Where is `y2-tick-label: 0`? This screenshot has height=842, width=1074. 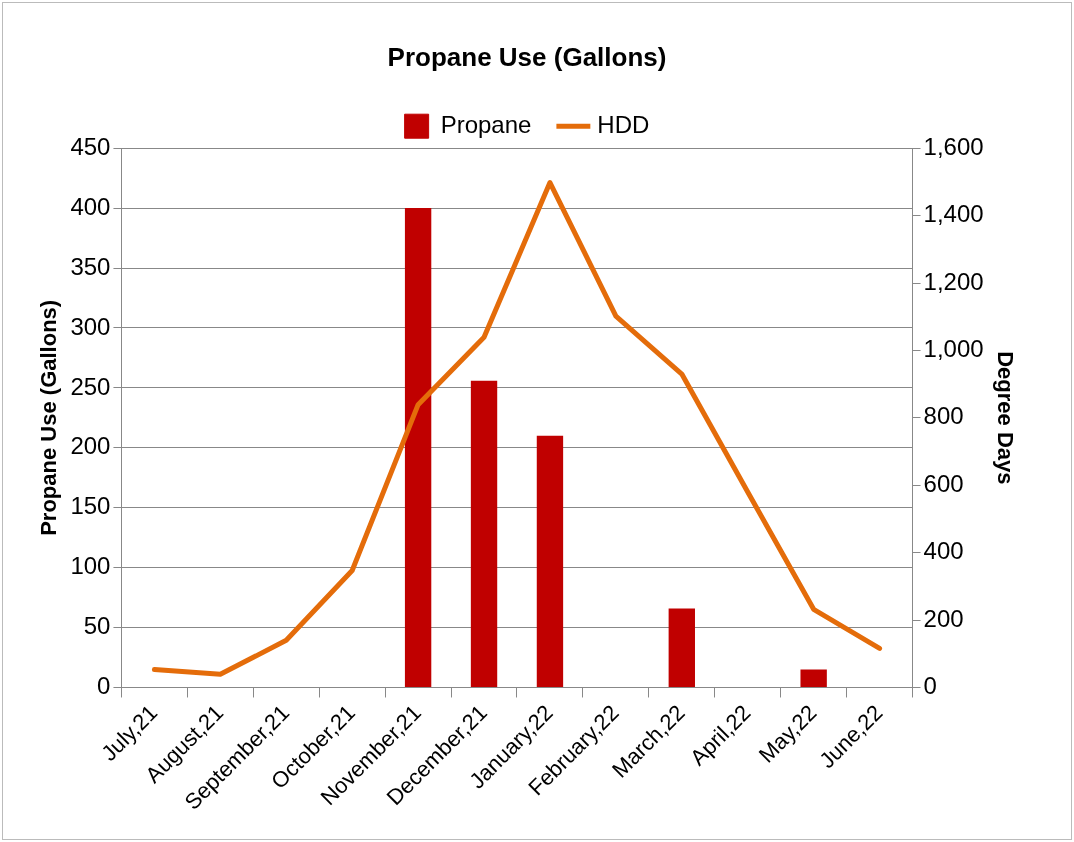 y2-tick-label: 0 is located at coordinates (930, 686).